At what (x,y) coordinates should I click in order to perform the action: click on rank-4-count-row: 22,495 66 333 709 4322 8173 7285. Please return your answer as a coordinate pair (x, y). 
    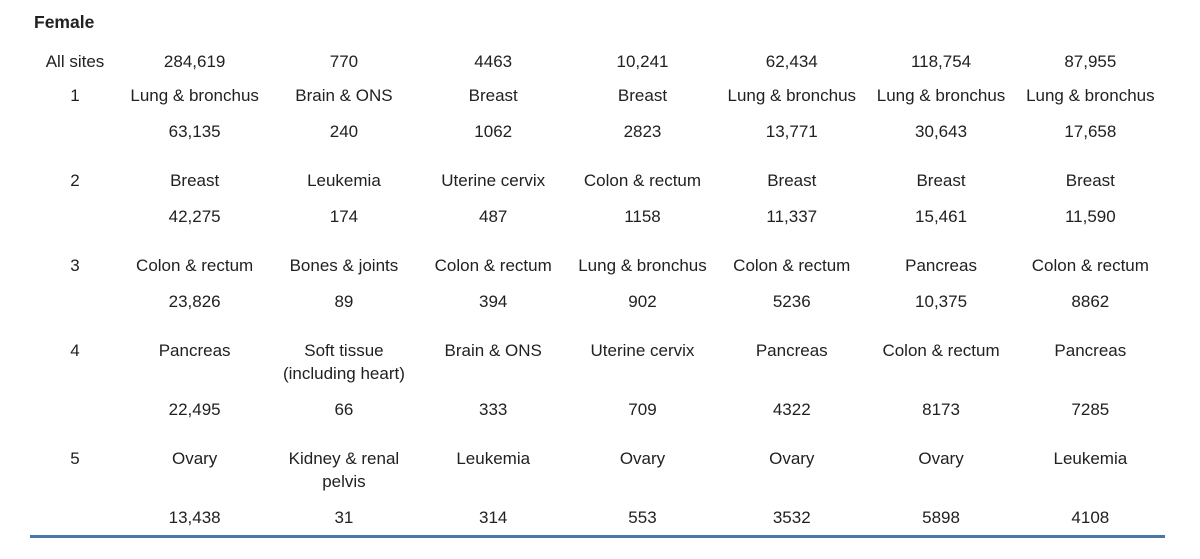
    Looking at the image, I should click on (597, 415).